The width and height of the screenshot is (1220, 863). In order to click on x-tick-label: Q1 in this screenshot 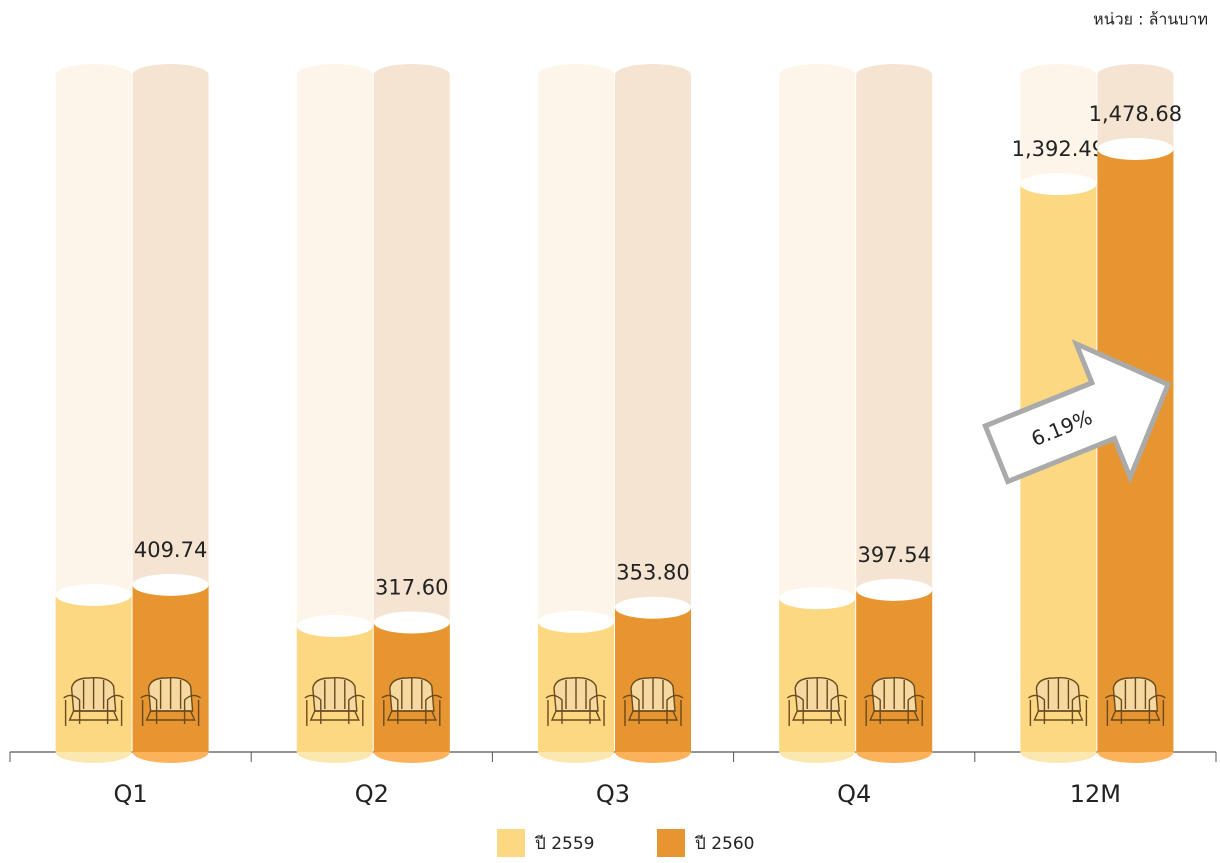, I will do `click(131, 794)`.